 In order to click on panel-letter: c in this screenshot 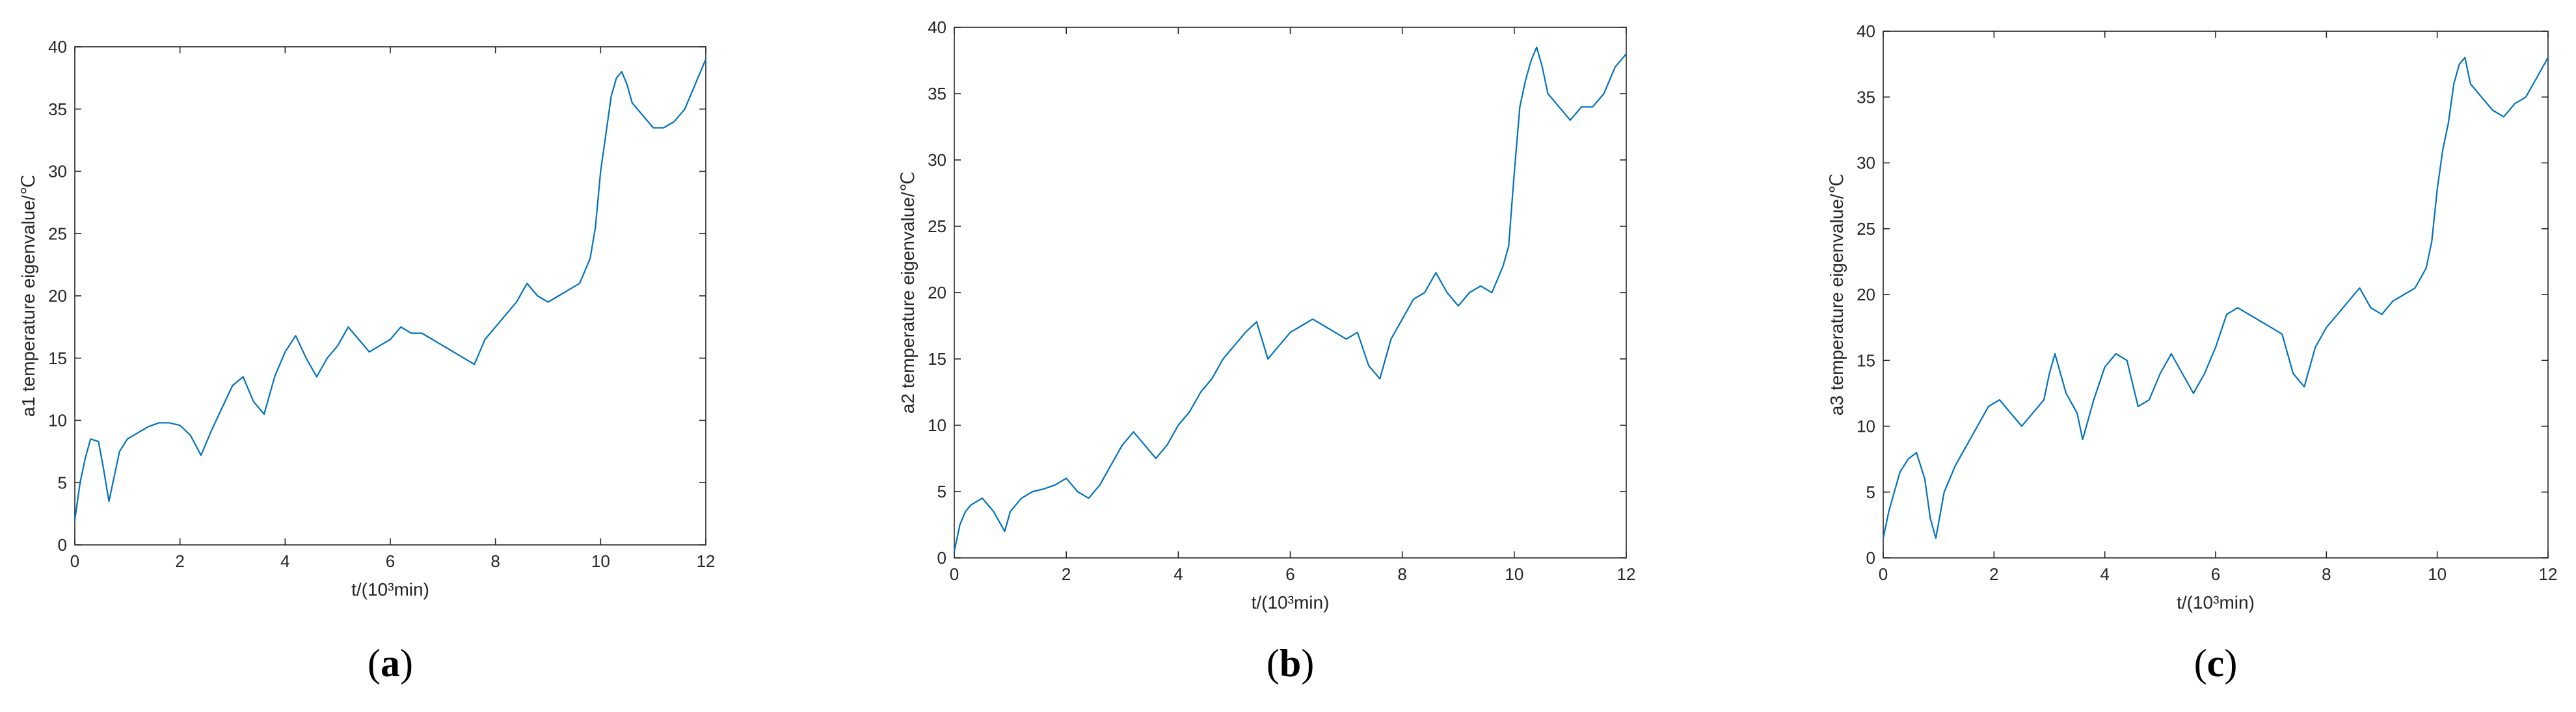, I will do `click(2216, 663)`.